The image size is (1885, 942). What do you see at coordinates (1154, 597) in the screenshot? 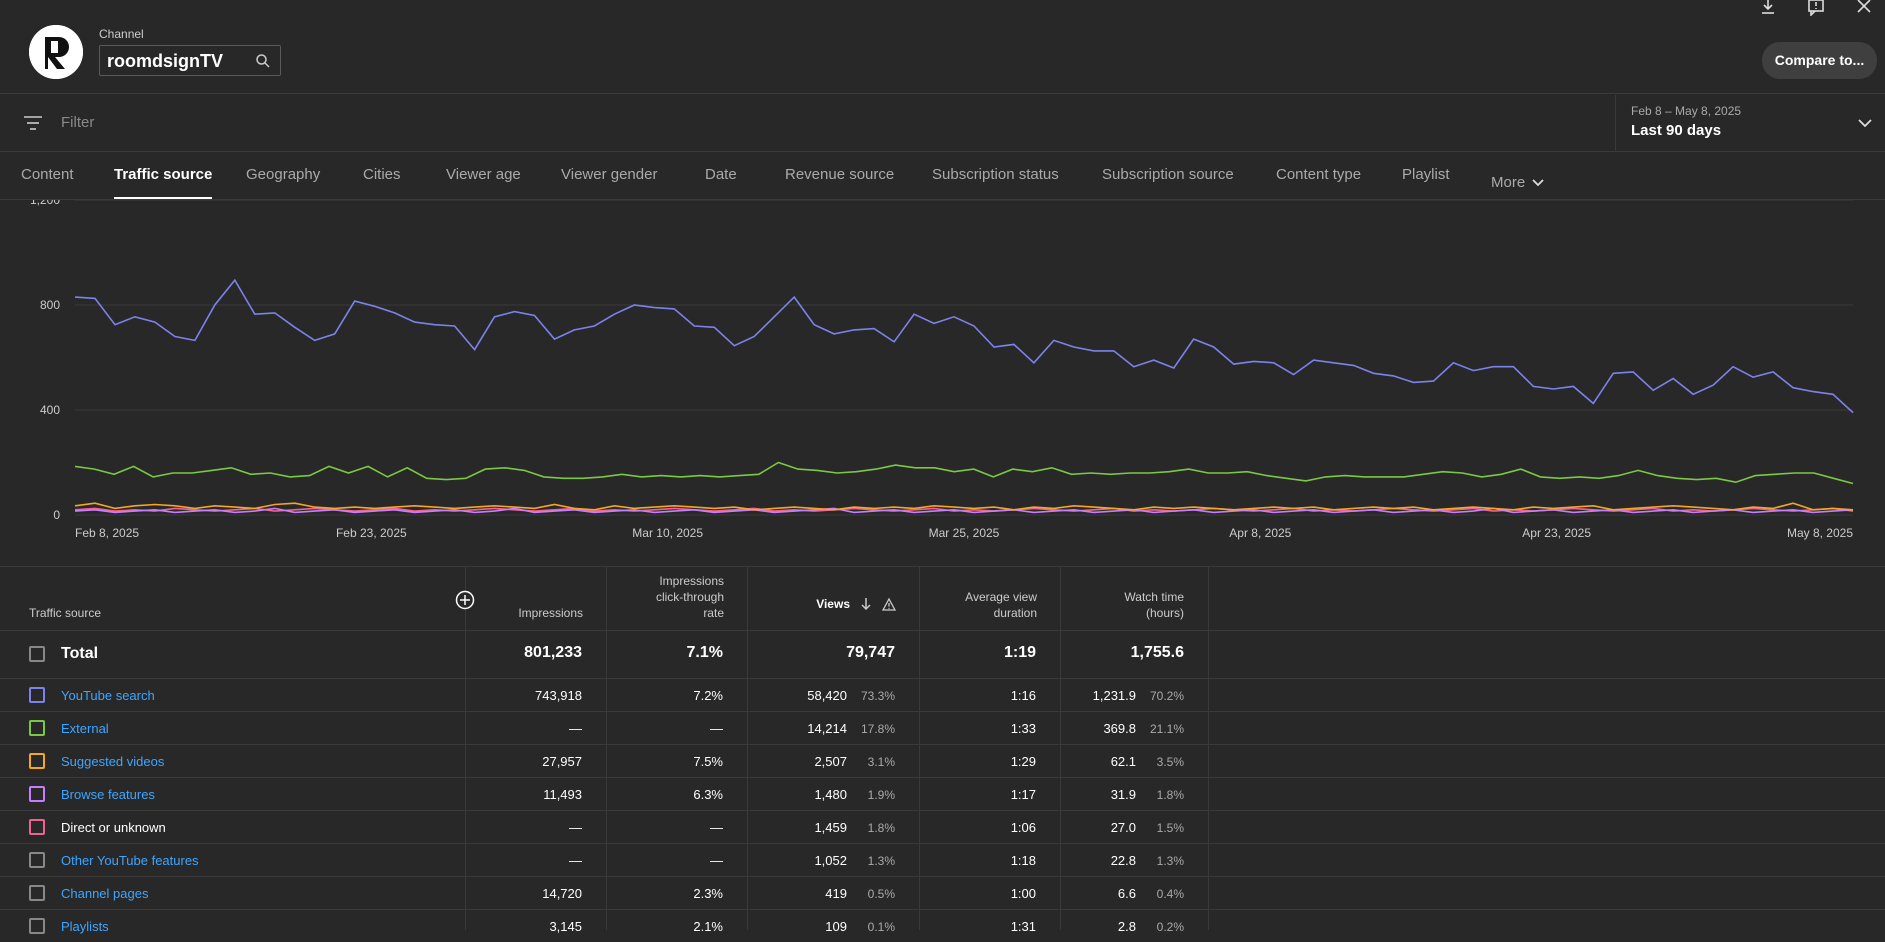
I see `header-watch-line-1: Watch time` at bounding box center [1154, 597].